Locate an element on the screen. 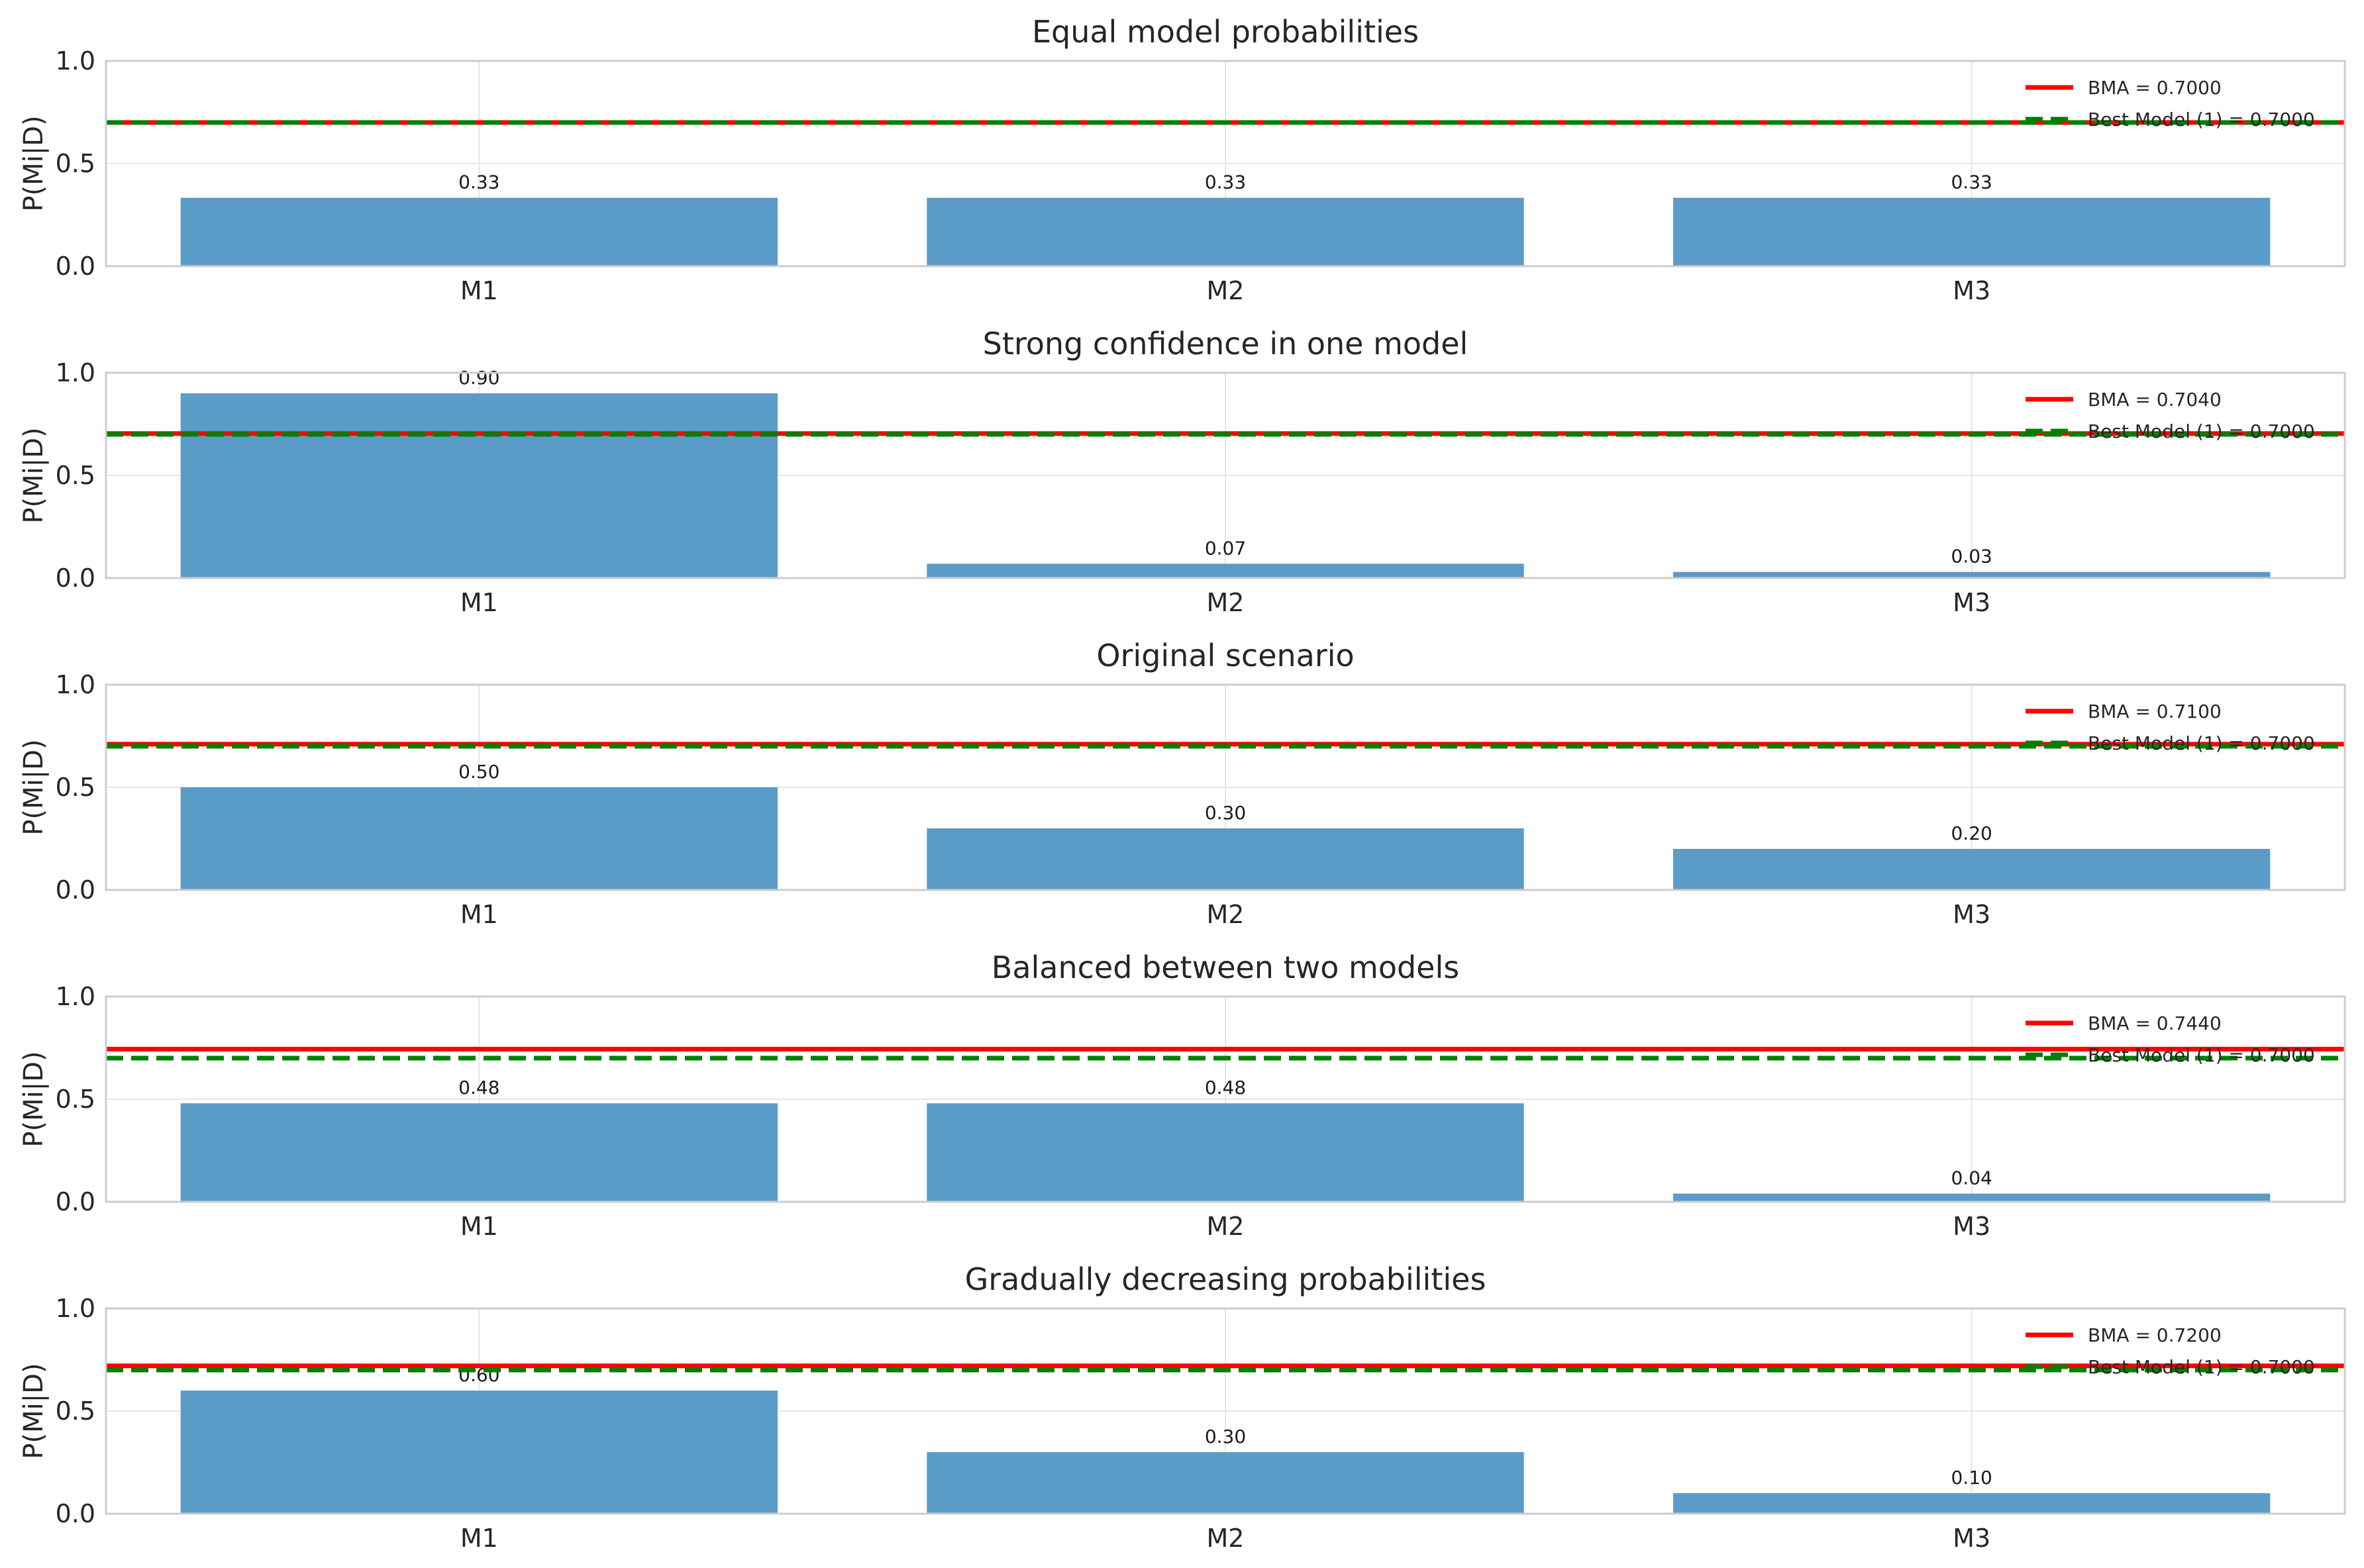  bar-value-label: 0.10 is located at coordinates (1972, 1478).